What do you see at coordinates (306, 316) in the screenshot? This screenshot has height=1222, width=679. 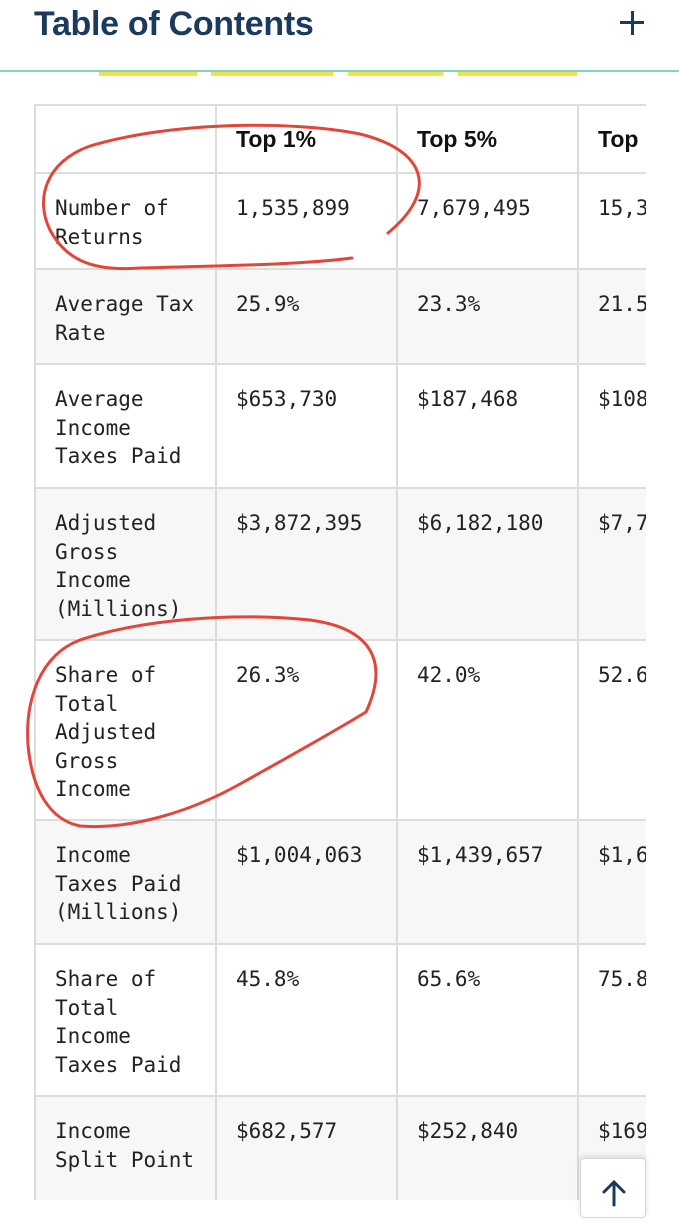 I see `table-cell: 25.9%` at bounding box center [306, 316].